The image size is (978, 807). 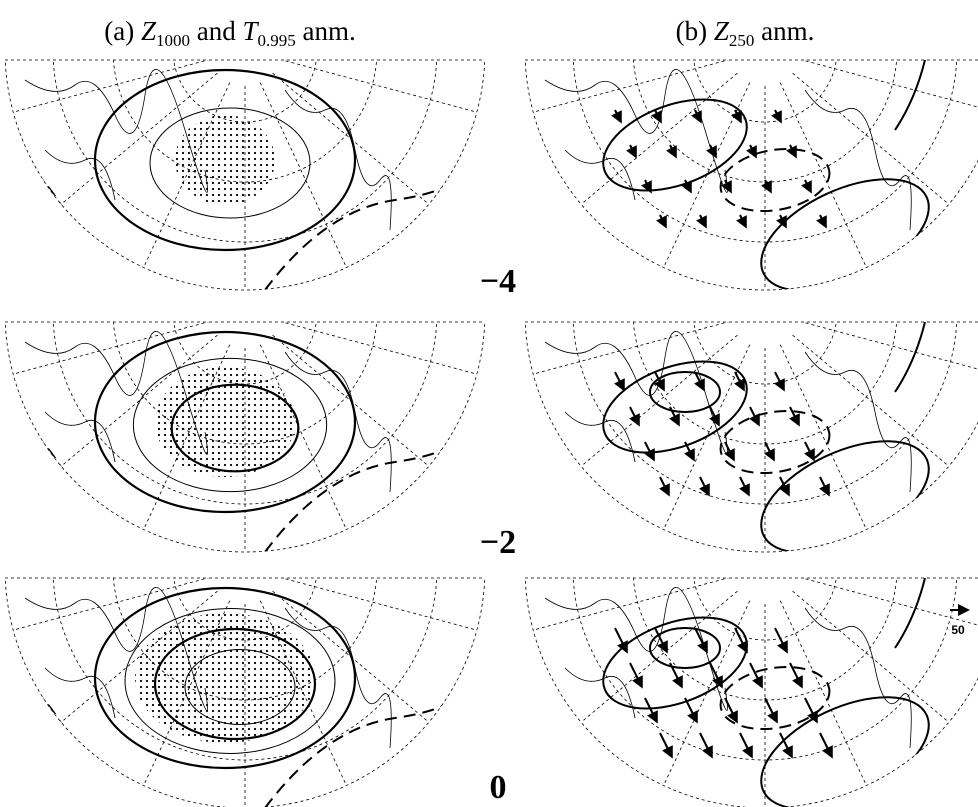 What do you see at coordinates (498, 787) in the screenshot?
I see `lag-label: 0` at bounding box center [498, 787].